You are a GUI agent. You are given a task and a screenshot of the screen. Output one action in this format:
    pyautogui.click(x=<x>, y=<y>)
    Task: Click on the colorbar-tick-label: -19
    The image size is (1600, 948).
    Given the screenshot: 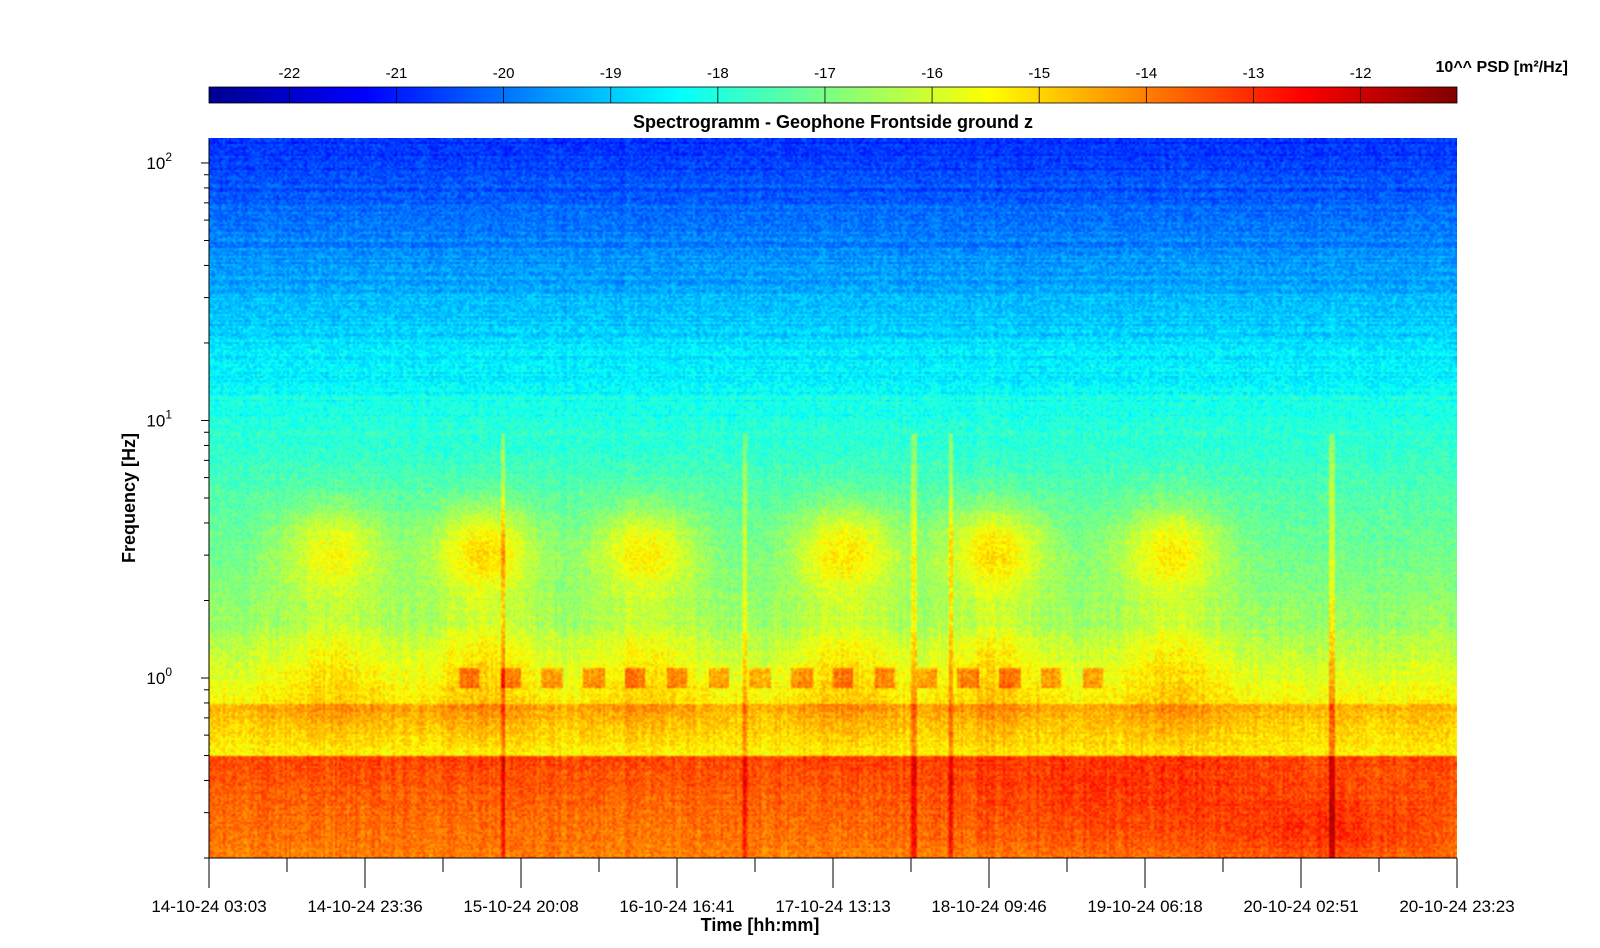 What is the action you would take?
    pyautogui.click(x=611, y=73)
    